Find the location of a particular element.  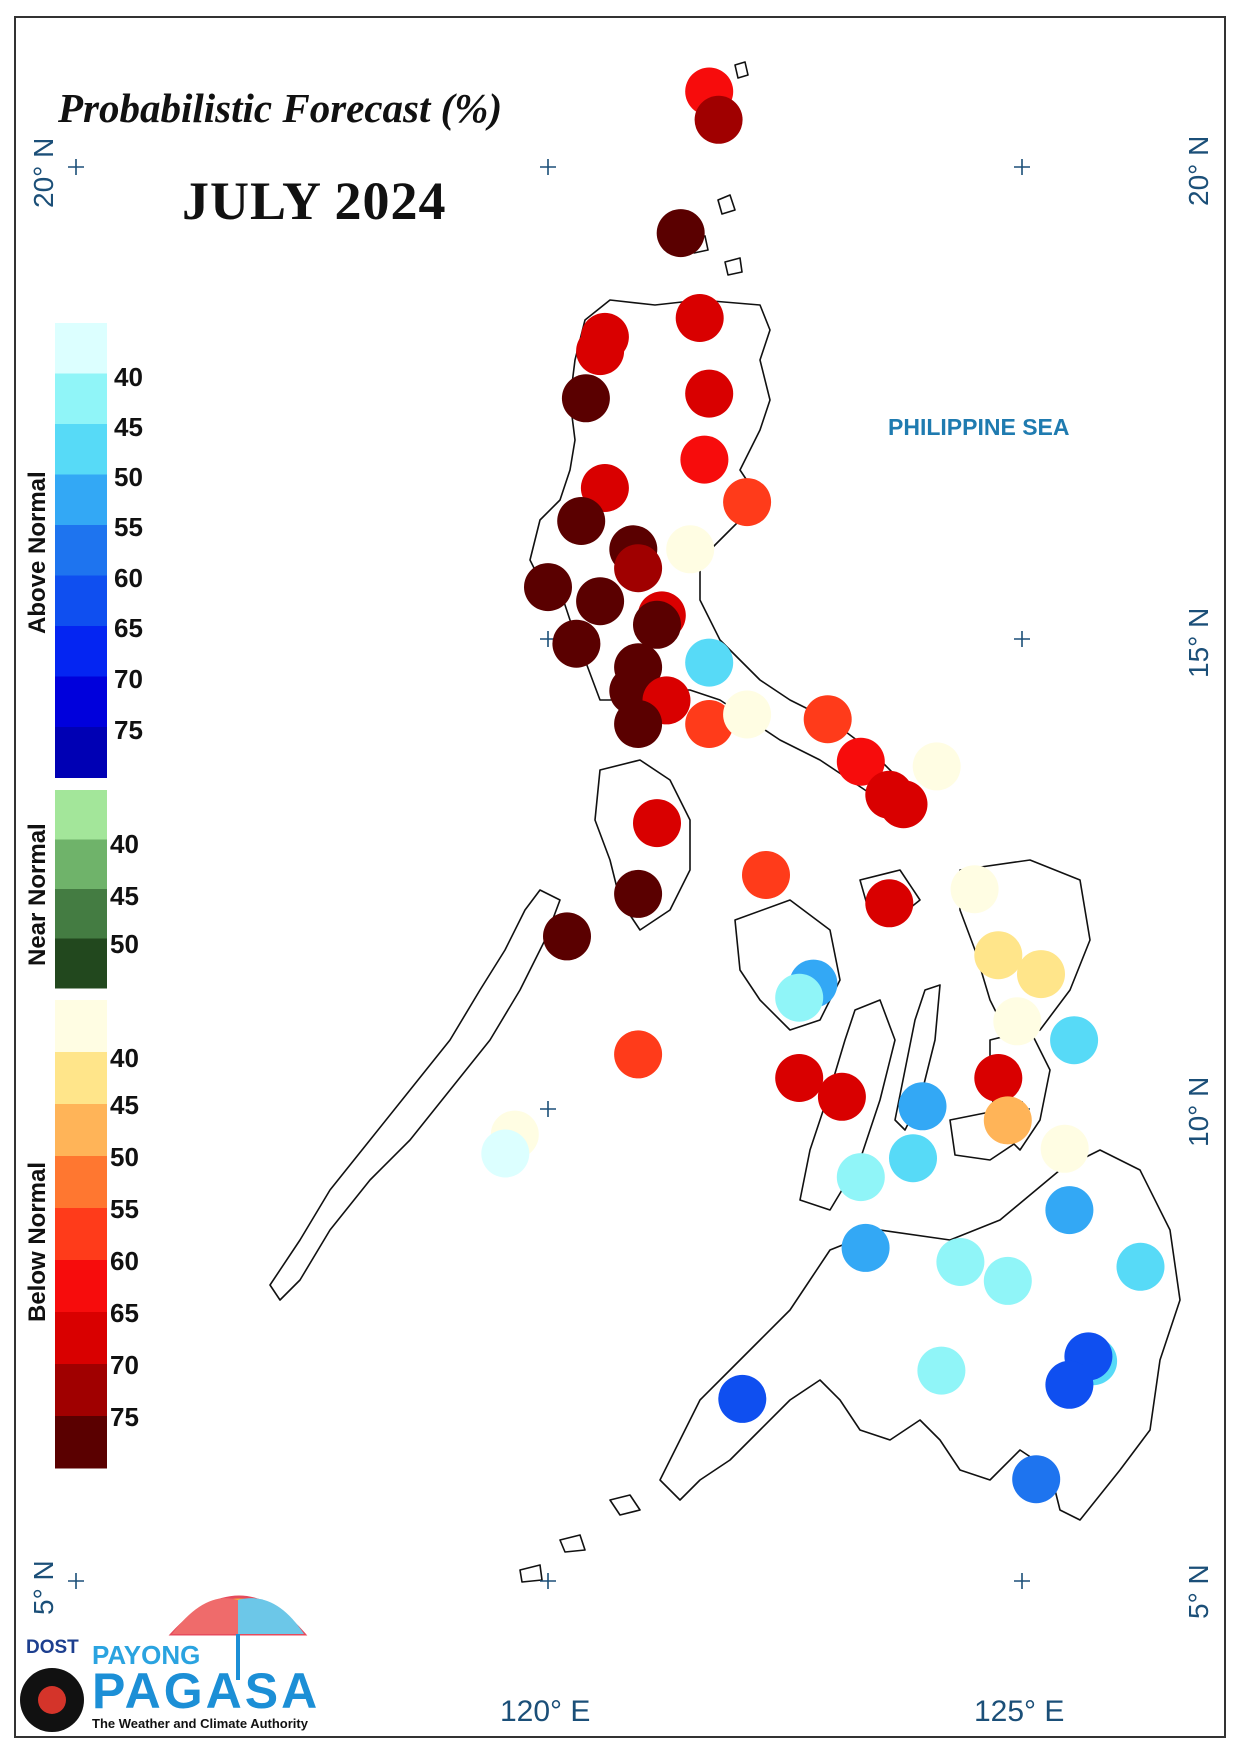

lat-label-10-right: 10° N is located at coordinates (1198, 1111).